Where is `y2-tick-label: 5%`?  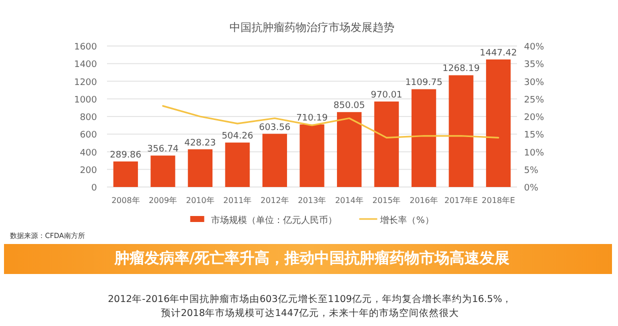 y2-tick-label: 5% is located at coordinates (531, 171).